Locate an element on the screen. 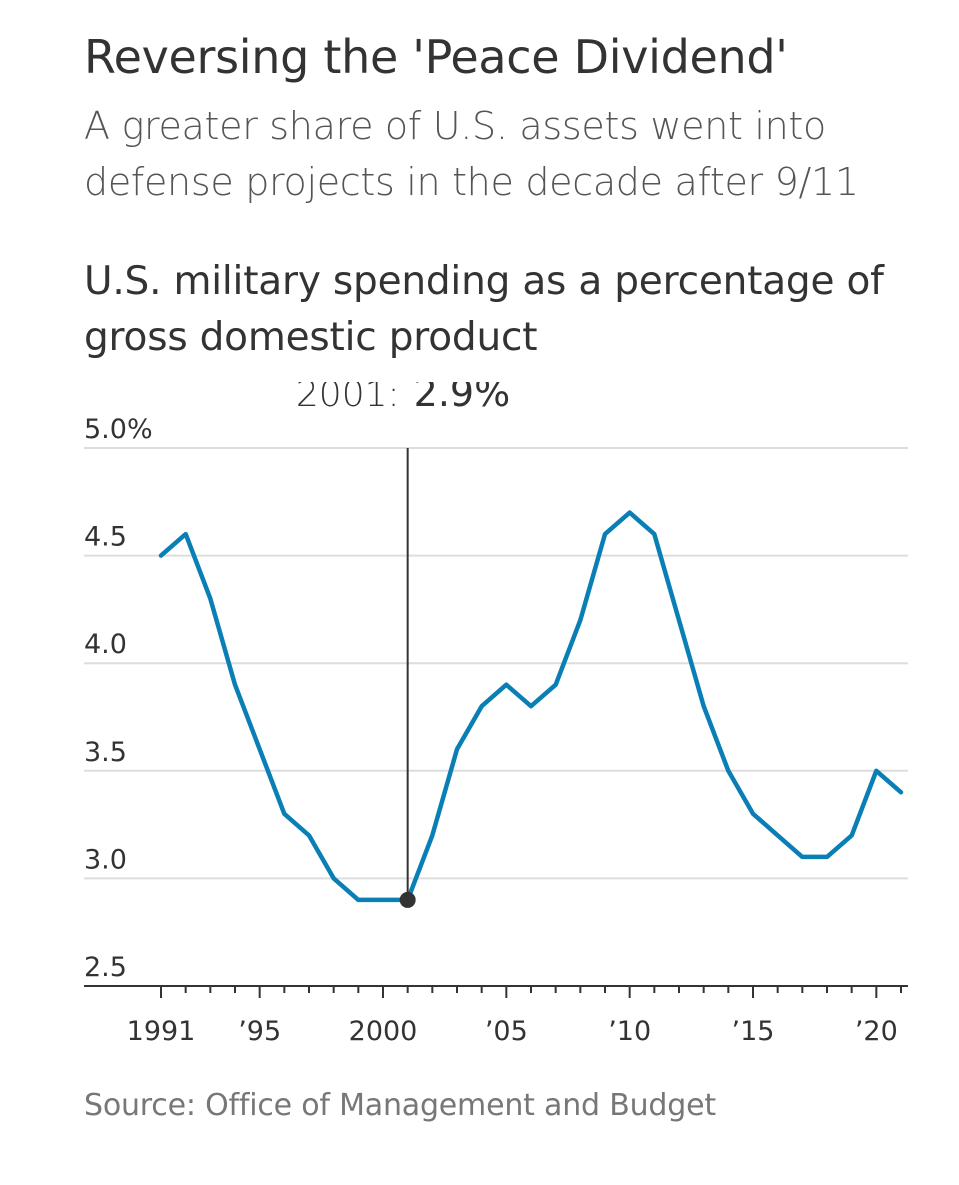 Image resolution: width=959 pixels, height=1185 pixels. x-tick-label: ’10 is located at coordinates (629, 1031).